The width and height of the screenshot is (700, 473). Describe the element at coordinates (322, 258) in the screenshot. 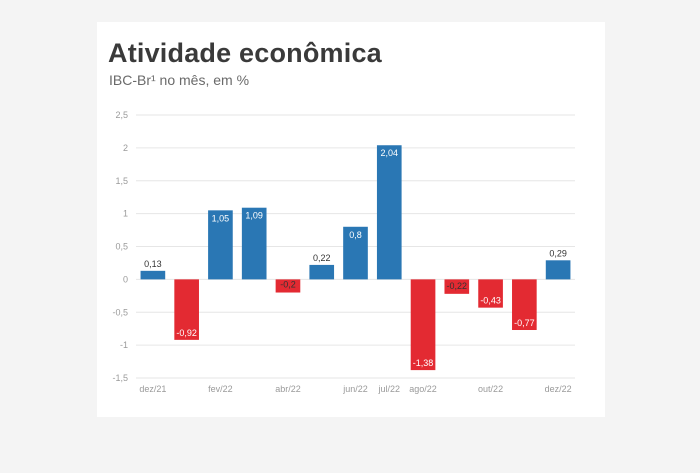

I see `value-label: 0,22` at that location.